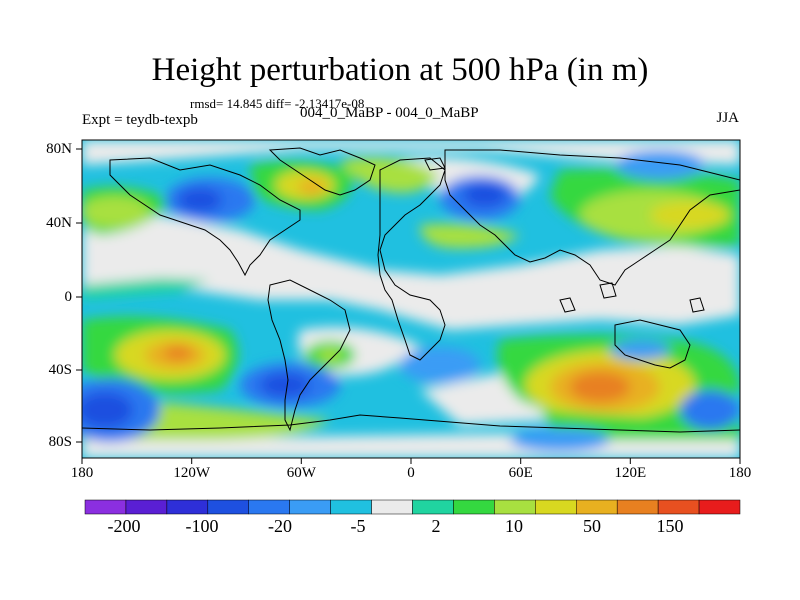 The height and width of the screenshot is (600, 800). What do you see at coordinates (60, 442) in the screenshot?
I see `y-tick-label: 80S` at bounding box center [60, 442].